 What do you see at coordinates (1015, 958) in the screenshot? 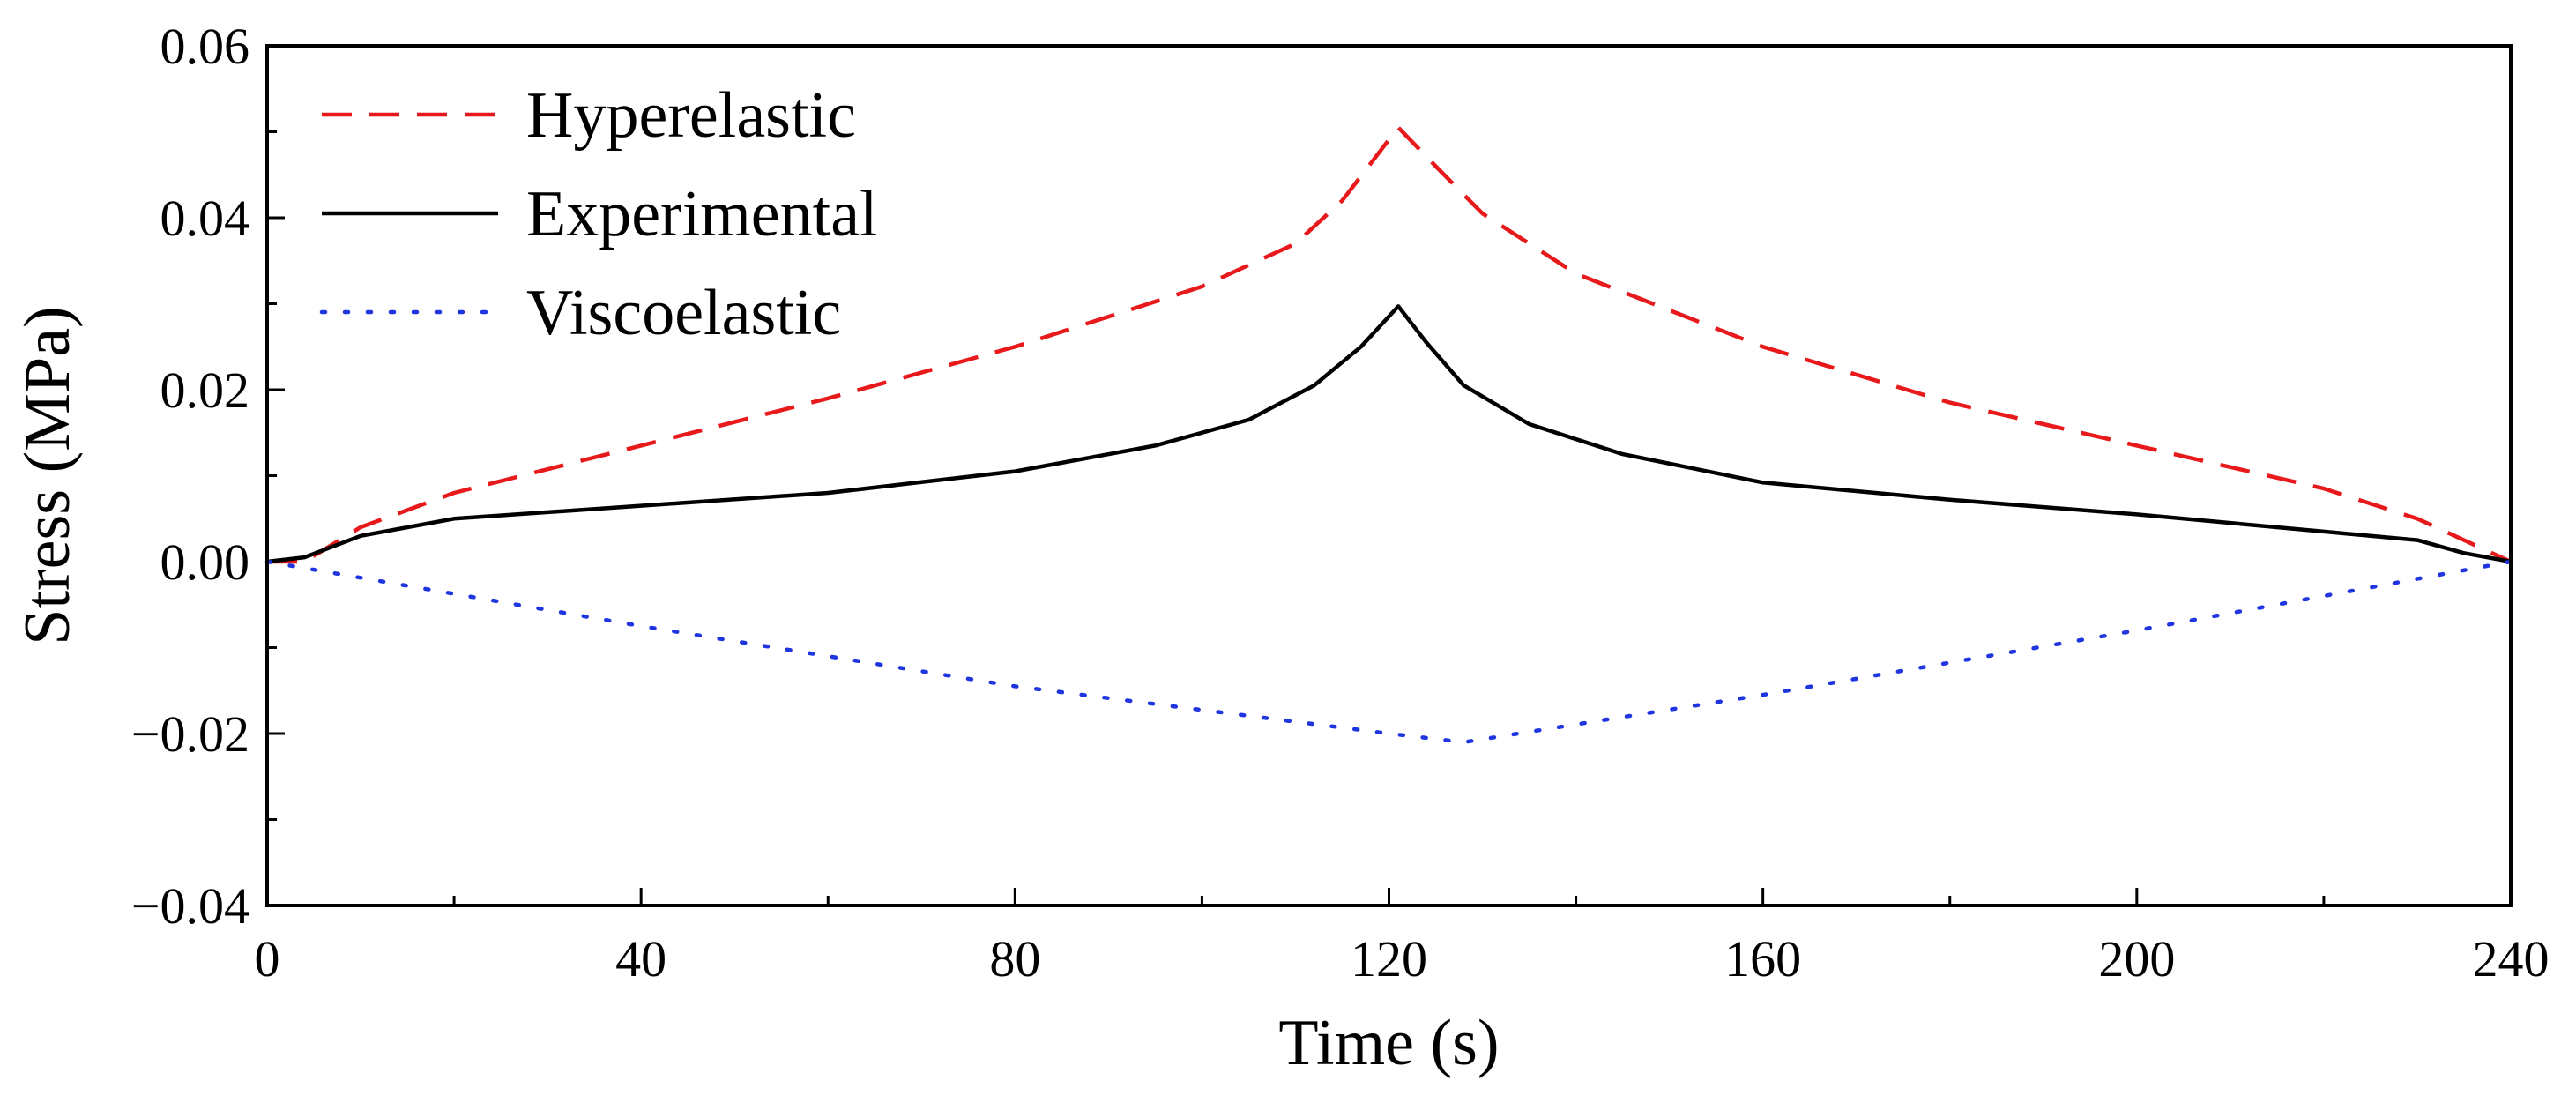
I see `x-tick-label: 80` at bounding box center [1015, 958].